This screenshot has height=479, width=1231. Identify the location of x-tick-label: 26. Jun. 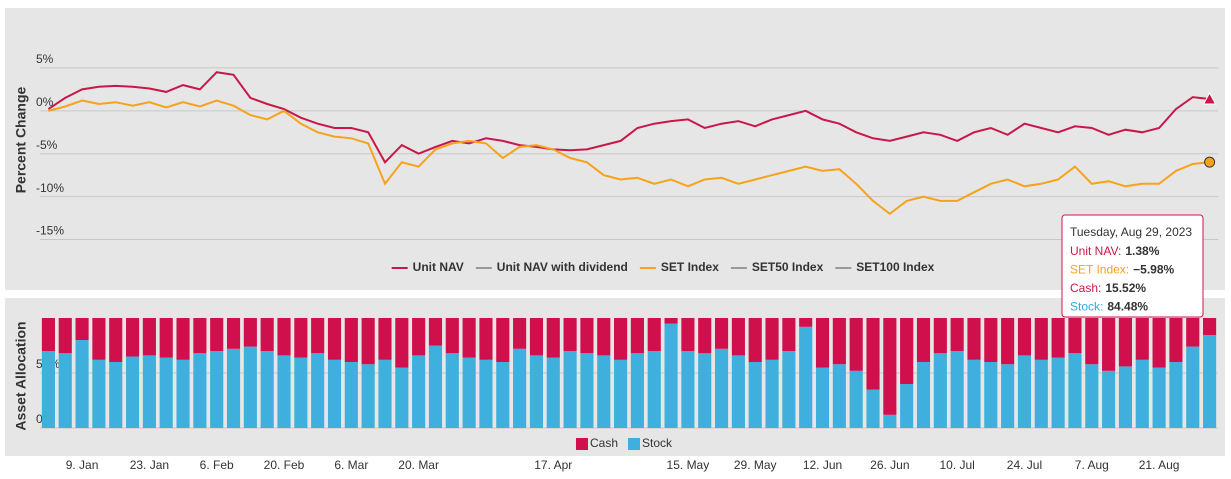
(889, 465).